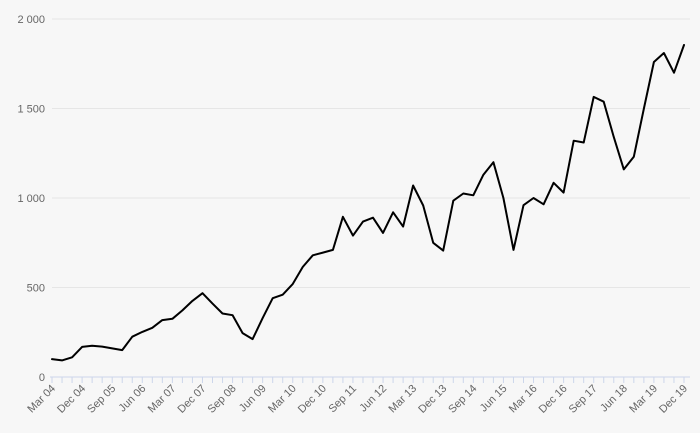 This screenshot has width=700, height=433. Describe the element at coordinates (373, 399) in the screenshot. I see `x-tick-label: Jun 12` at that location.